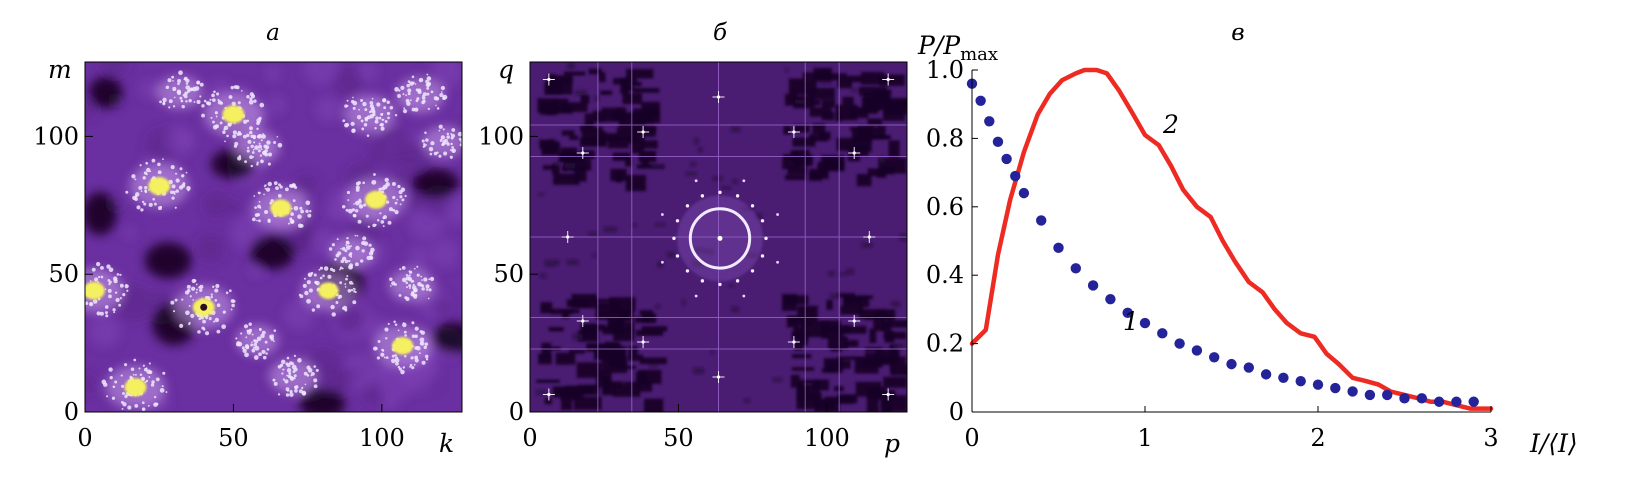 This screenshot has height=489, width=1626. Describe the element at coordinates (446, 443) in the screenshot. I see `panel-a-x-label: k` at that location.